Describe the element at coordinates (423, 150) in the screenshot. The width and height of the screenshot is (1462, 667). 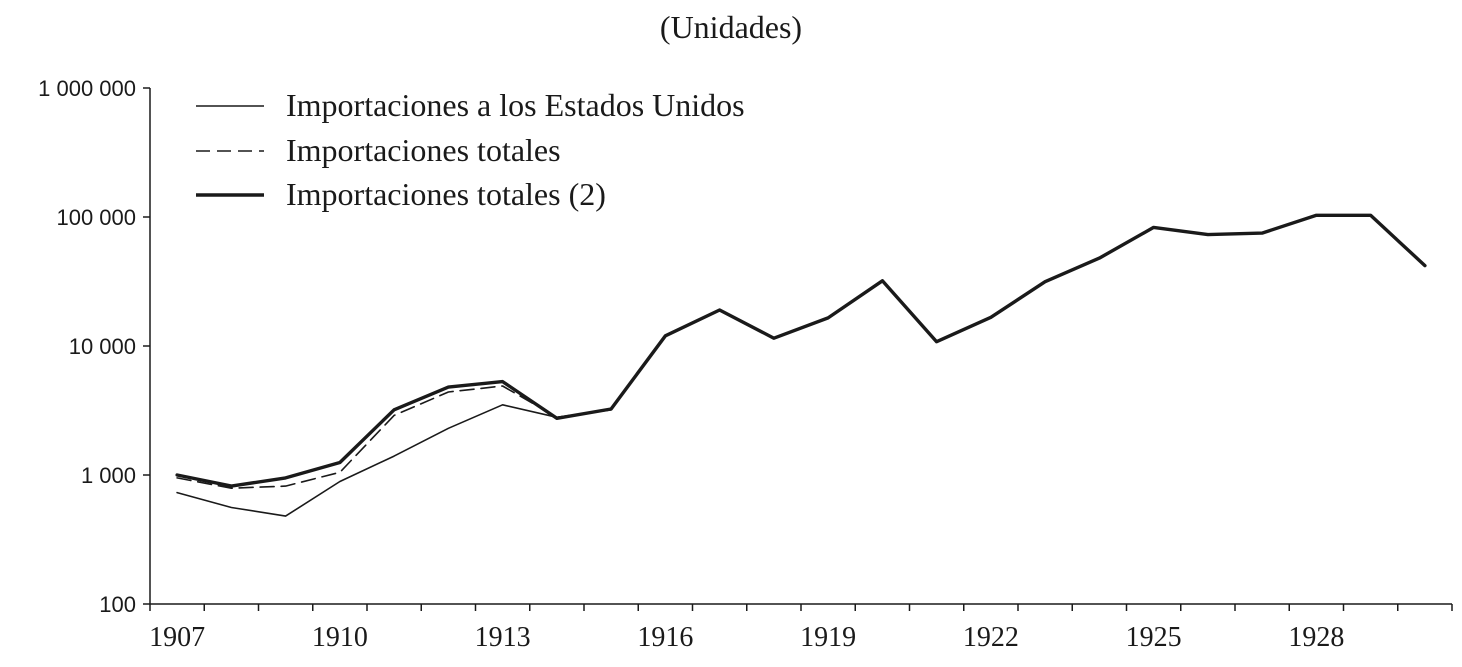
I see `legend-label-2: Importaciones totales` at that location.